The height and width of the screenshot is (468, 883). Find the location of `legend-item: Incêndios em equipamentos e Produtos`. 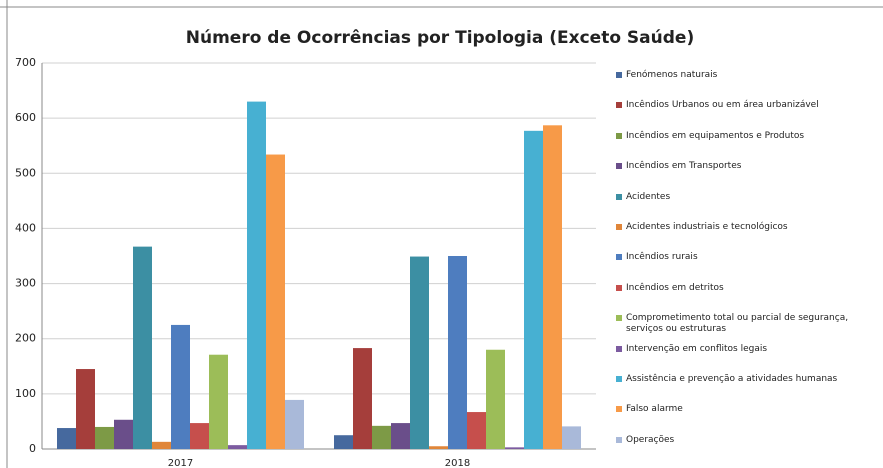

legend-item: Incêndios em equipamentos e Produtos is located at coordinates (747, 136).